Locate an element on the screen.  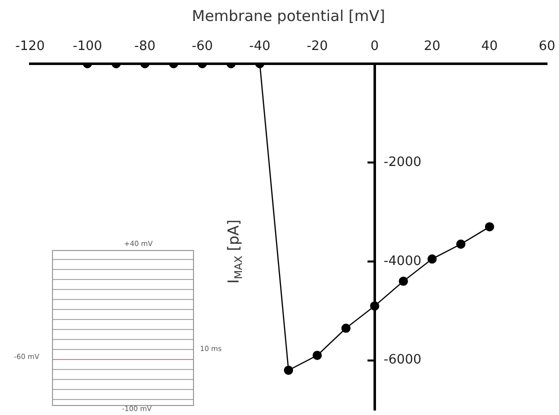
x-tick-label: 40 is located at coordinates (489, 46).